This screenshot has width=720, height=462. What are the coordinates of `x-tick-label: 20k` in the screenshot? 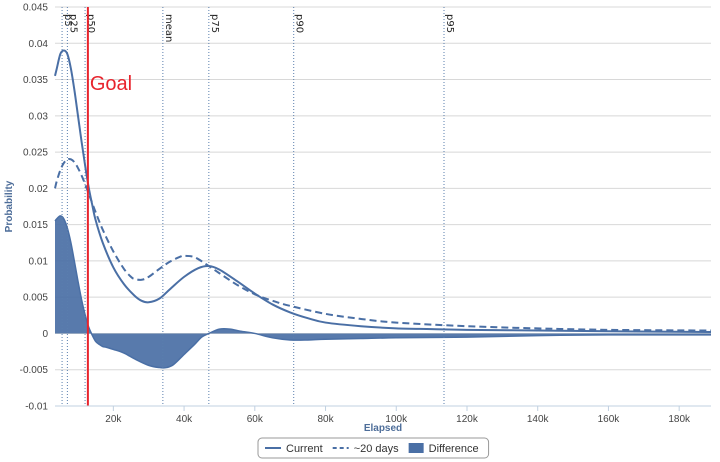 It's located at (113, 419).